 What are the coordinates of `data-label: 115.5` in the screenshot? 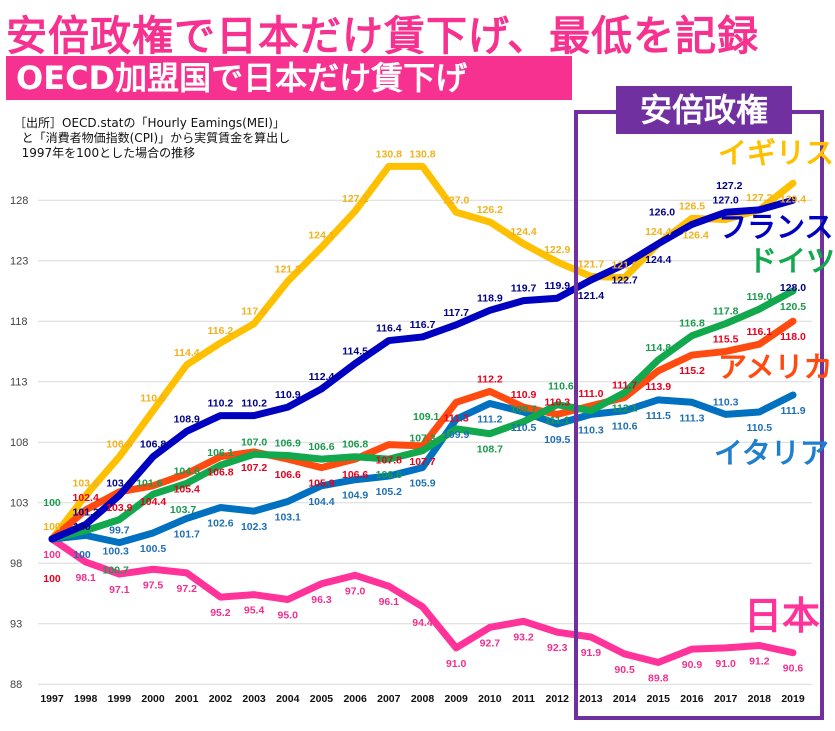 It's located at (726, 339).